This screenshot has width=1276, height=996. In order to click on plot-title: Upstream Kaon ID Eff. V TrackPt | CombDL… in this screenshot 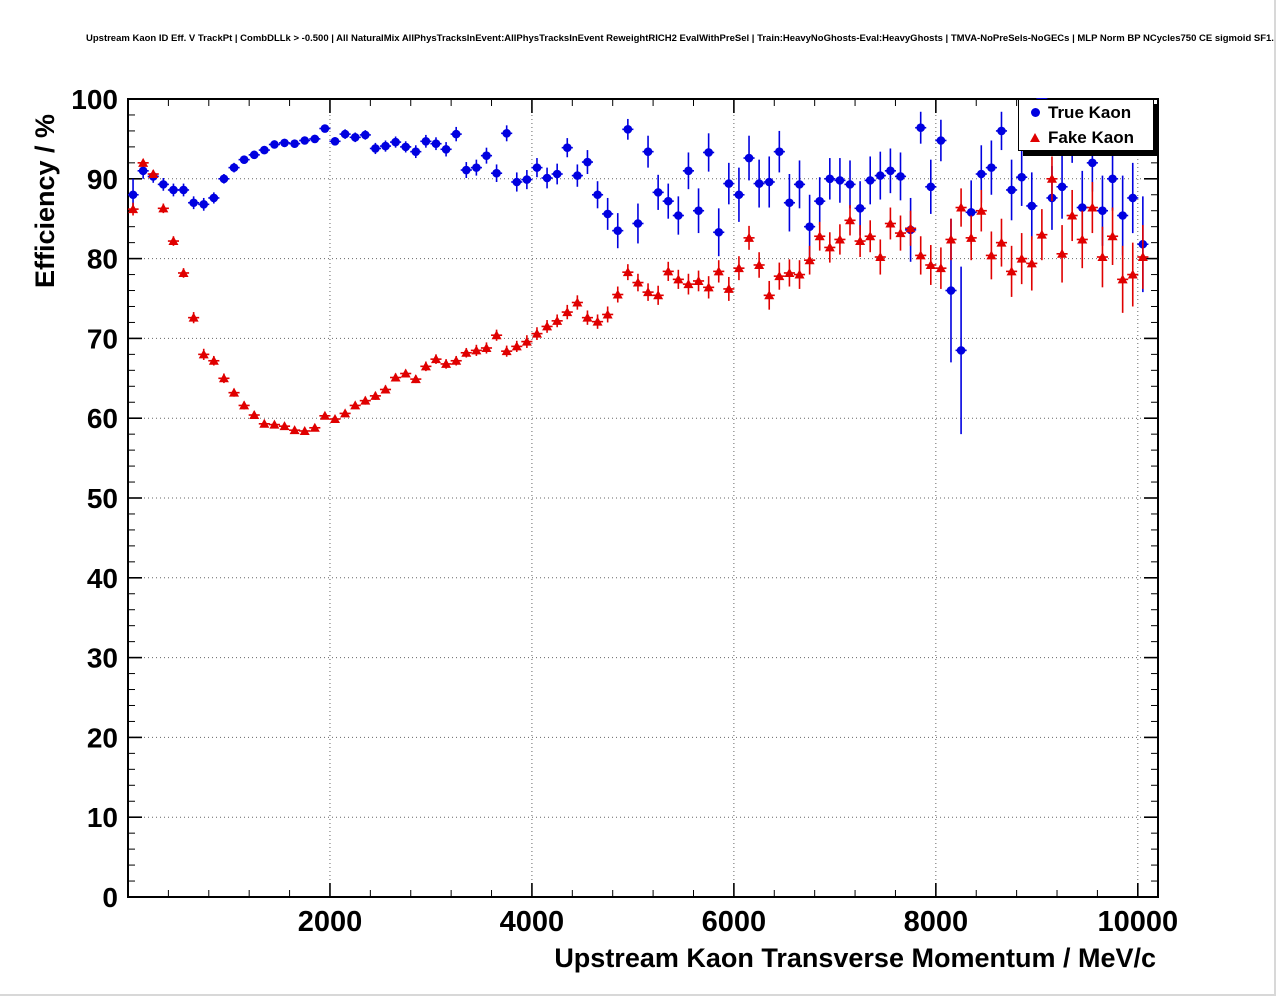, I will do `click(681, 38)`.